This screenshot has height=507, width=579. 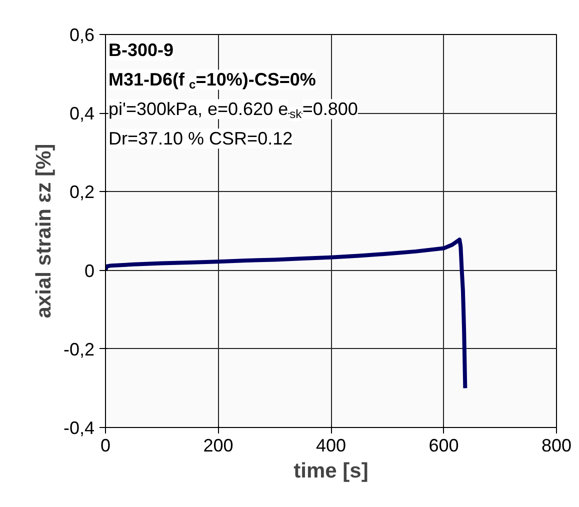 I want to click on x-tick-label: 800, so click(x=556, y=446).